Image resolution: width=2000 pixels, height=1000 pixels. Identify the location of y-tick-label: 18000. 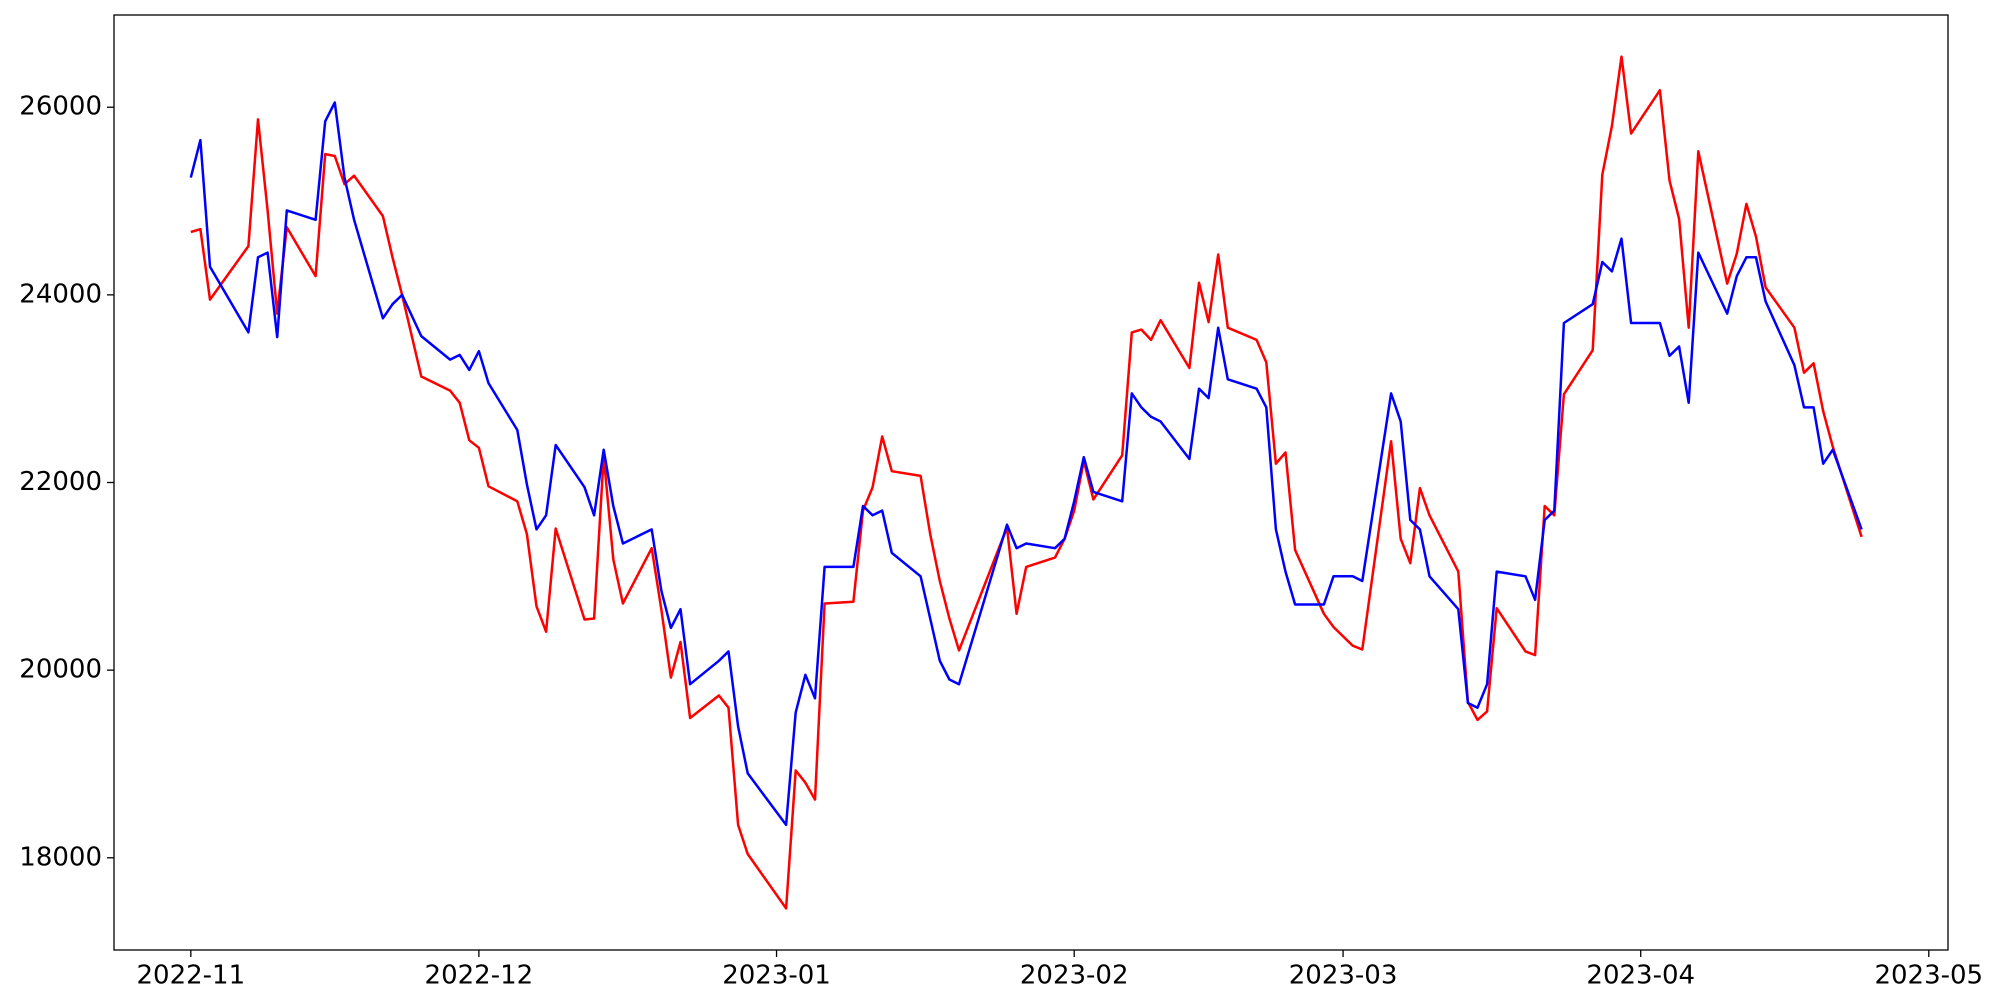
(60, 857).